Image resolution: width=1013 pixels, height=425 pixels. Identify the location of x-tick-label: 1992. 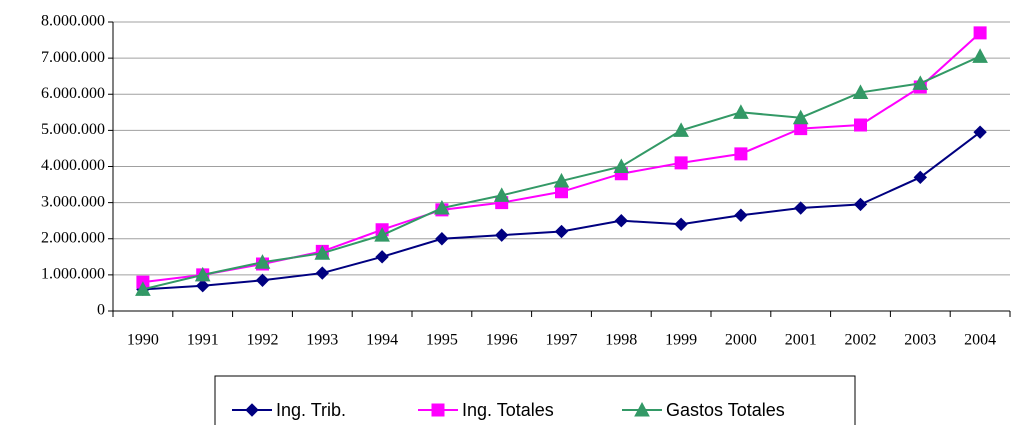
(263, 340).